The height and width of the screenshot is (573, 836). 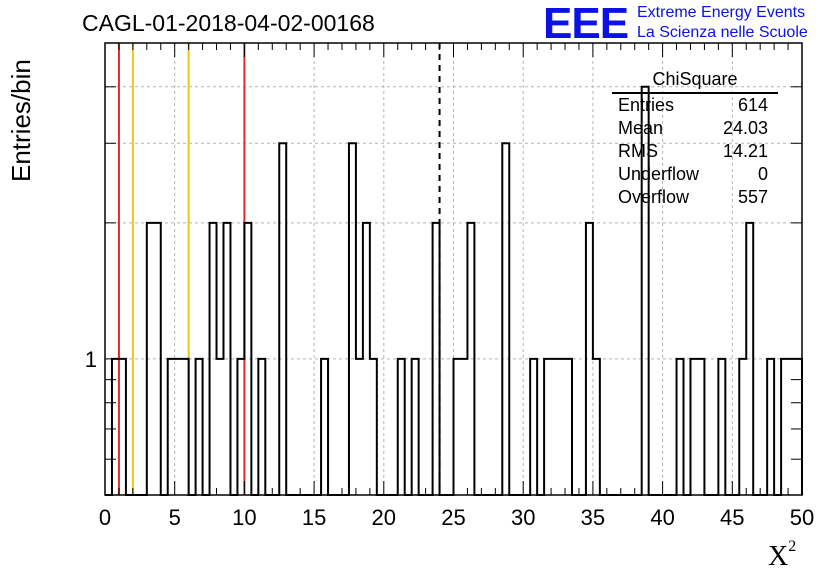 What do you see at coordinates (695, 197) in the screenshot?
I see `stats-row-overflow: Overflow 557` at bounding box center [695, 197].